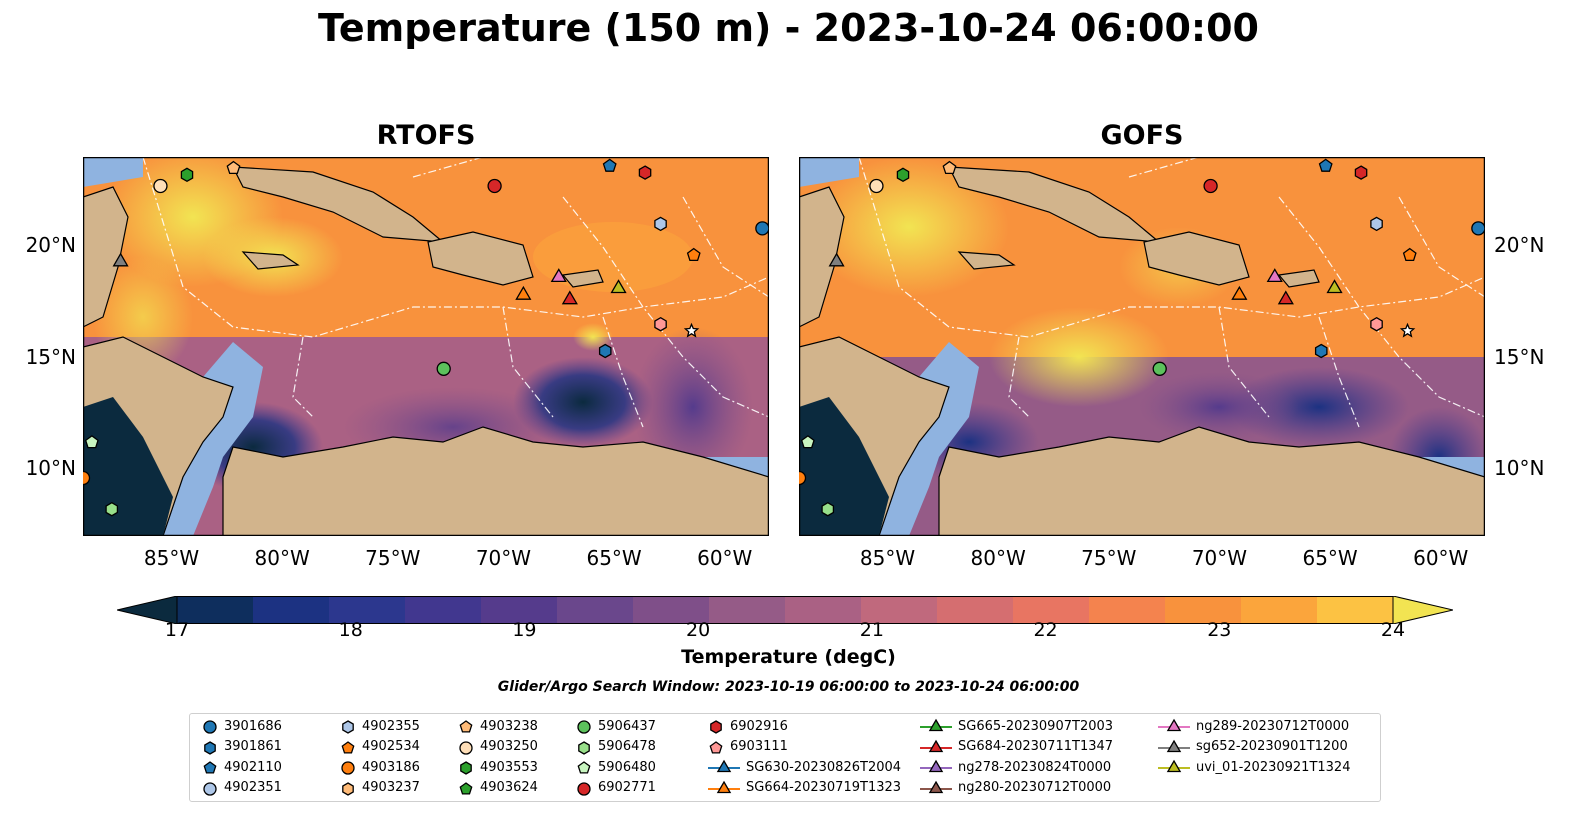 Image resolution: width=1577 pixels, height=827 pixels. What do you see at coordinates (253, 726) in the screenshot?
I see `legend-label: 3901686` at bounding box center [253, 726].